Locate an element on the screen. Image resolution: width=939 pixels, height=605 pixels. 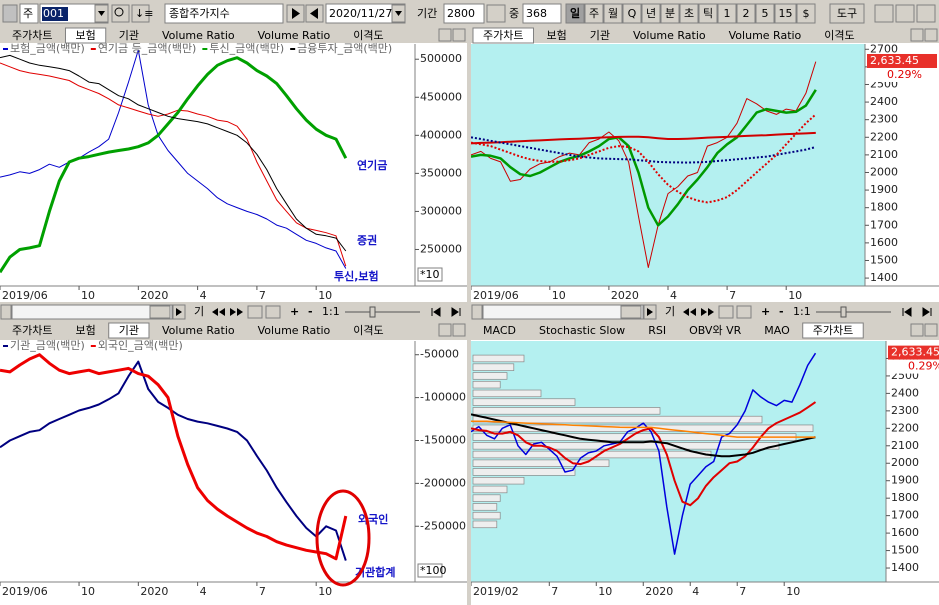
name-field is located at coordinates (224, 13).